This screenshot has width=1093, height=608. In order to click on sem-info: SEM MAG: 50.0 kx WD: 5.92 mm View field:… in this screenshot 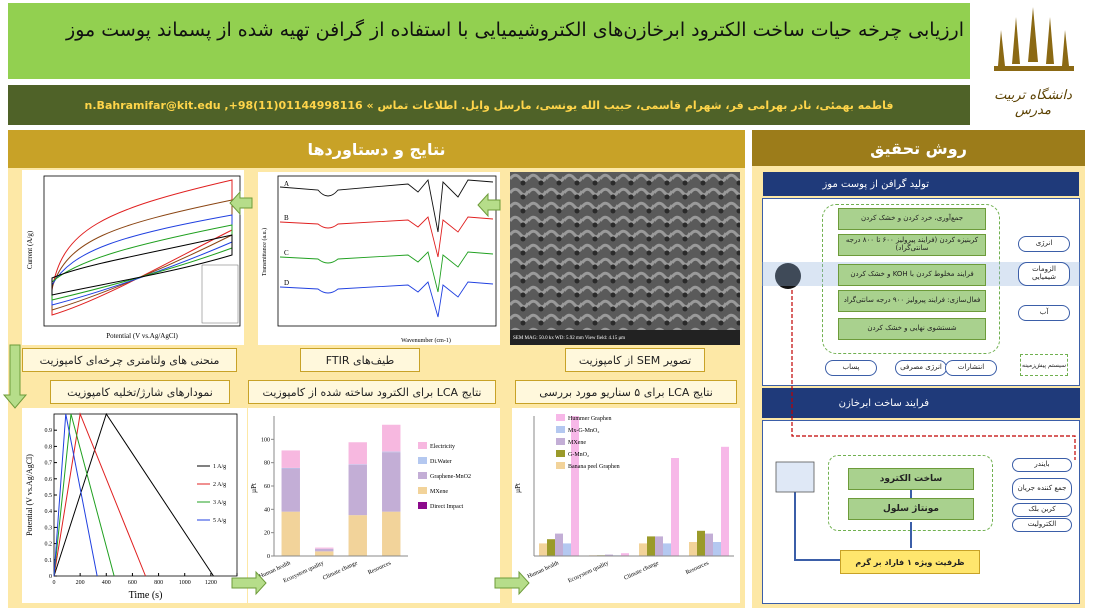, I will do `click(569, 338)`.